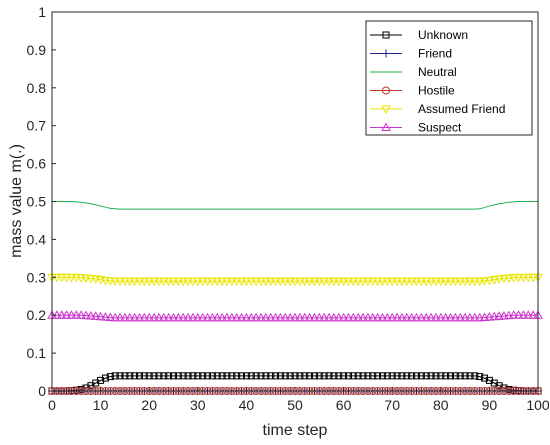 This screenshot has width=550, height=445. I want to click on x-tick-label: 0, so click(52, 405).